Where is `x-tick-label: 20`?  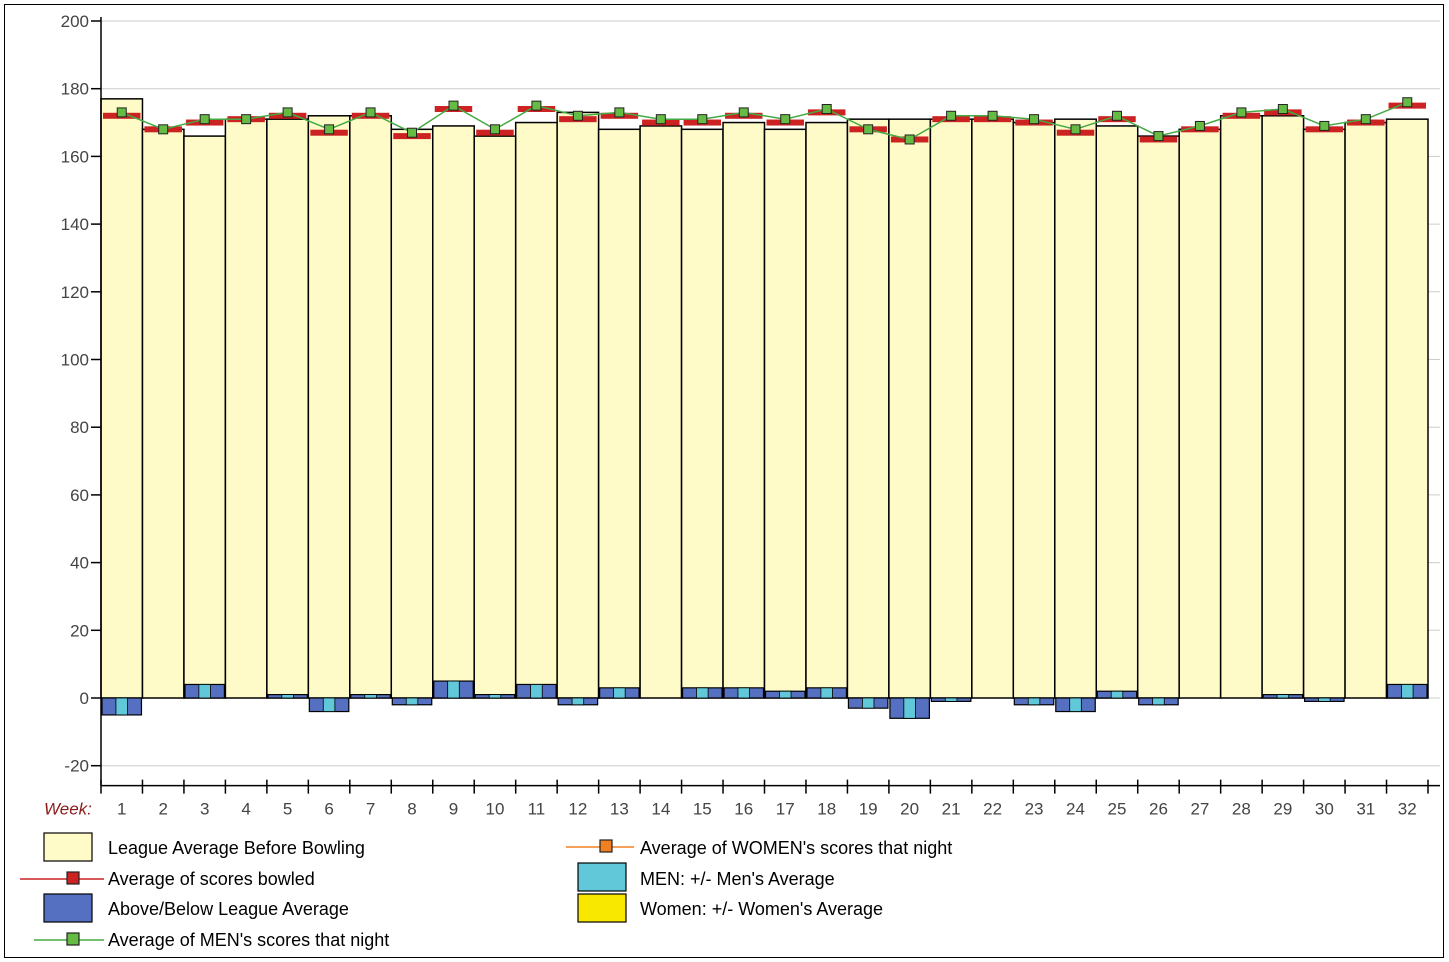
x-tick-label: 20 is located at coordinates (909, 809).